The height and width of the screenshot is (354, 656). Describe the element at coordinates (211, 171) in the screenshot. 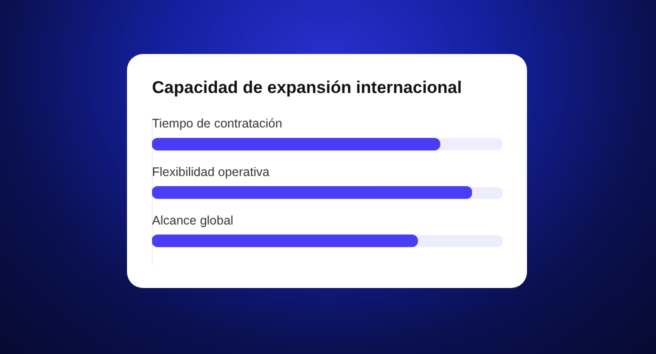

I see `y-tick-label: Flexibilidad operativa` at that location.